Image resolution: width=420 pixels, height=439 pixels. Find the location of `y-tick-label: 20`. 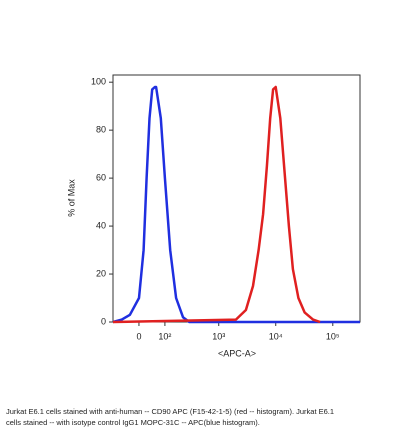

y-tick-label: 20 is located at coordinates (101, 273).